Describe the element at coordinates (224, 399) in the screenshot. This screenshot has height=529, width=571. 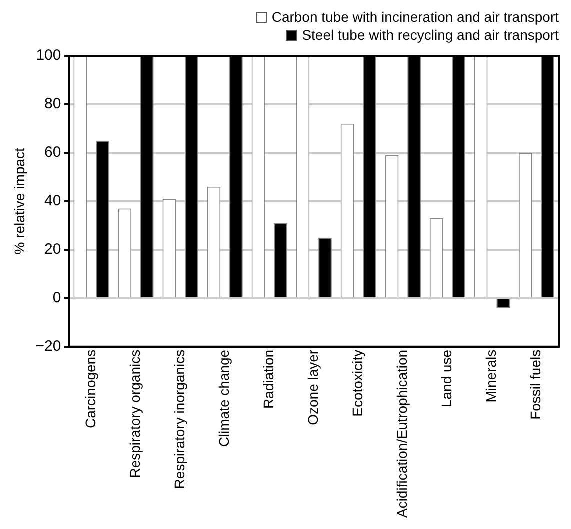
I see `x-tick-label: Climate change` at that location.